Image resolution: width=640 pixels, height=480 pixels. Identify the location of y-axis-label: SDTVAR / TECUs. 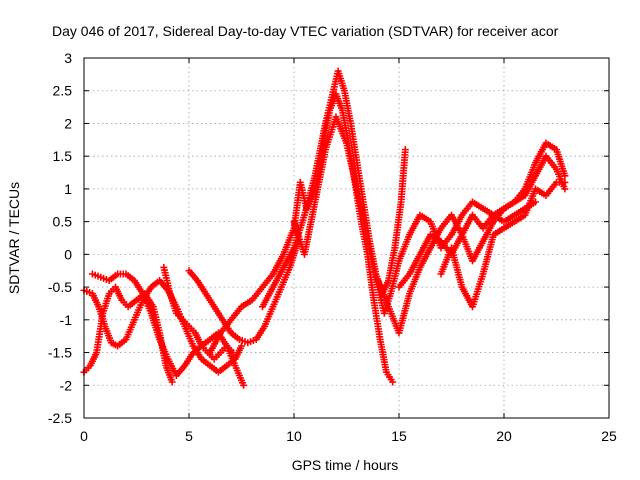
(14, 238).